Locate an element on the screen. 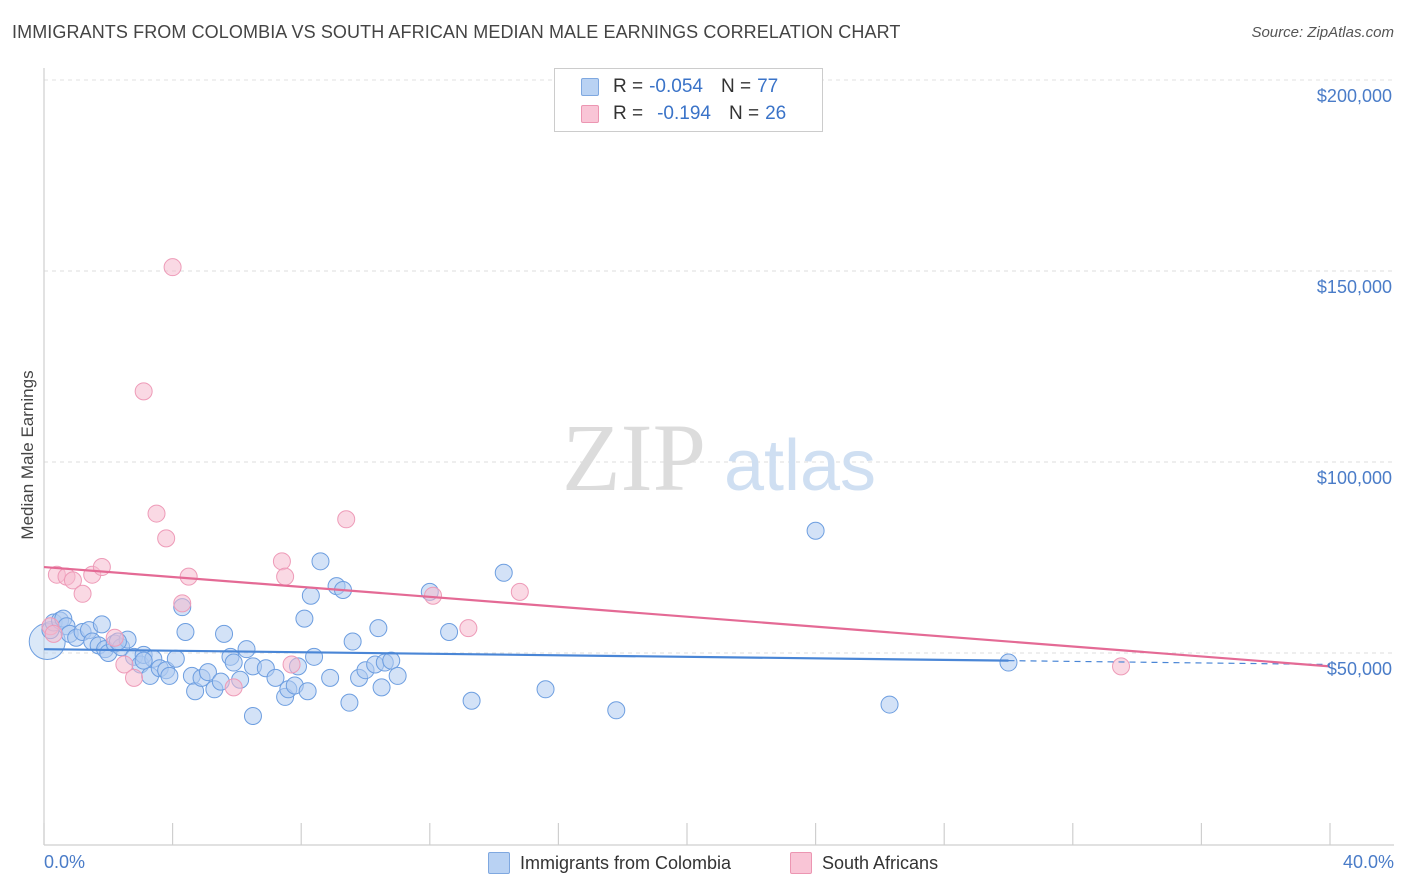  watermark-atlas: atlas is located at coordinates (800, 466).